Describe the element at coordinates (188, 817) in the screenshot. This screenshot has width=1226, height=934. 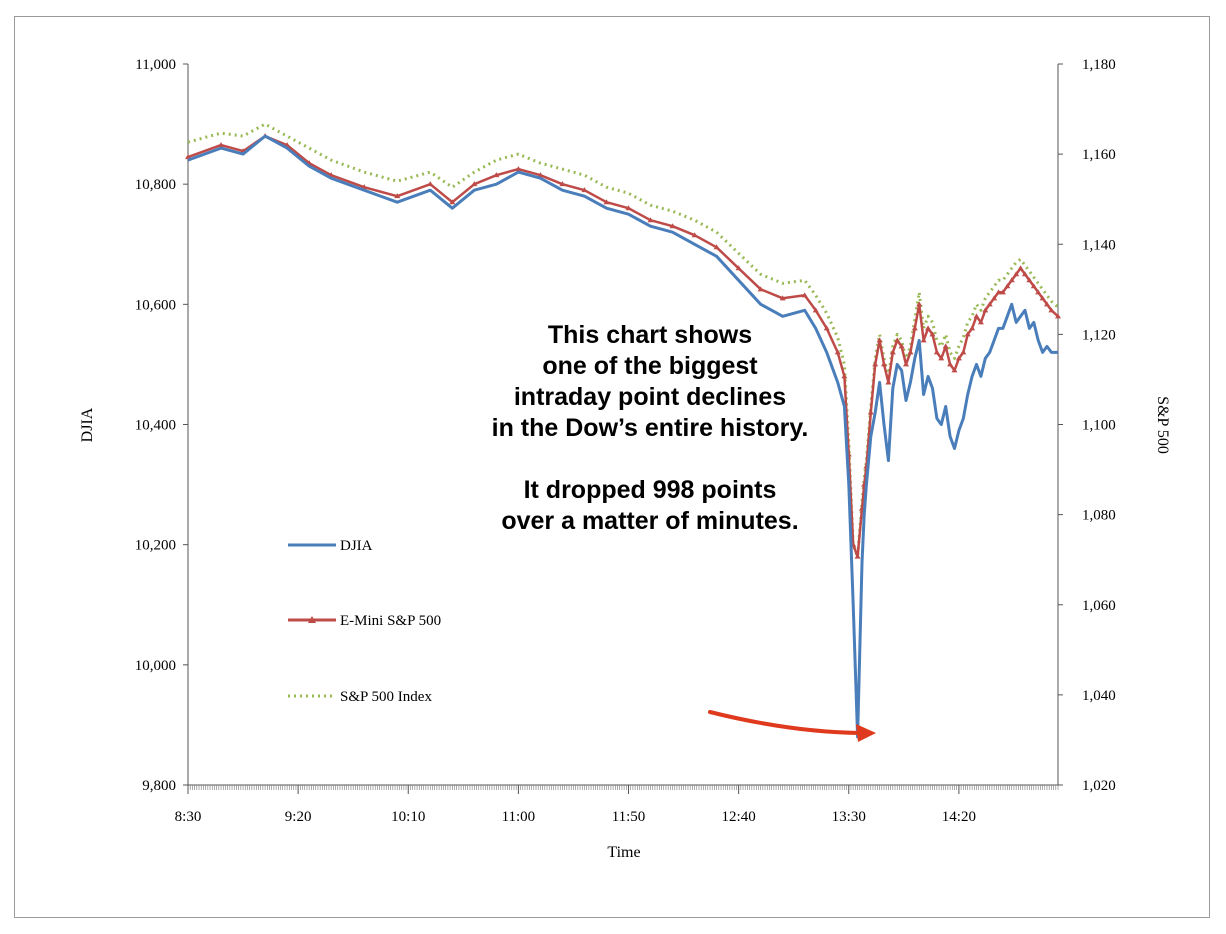
I see `x-tick-label: 8:30` at that location.